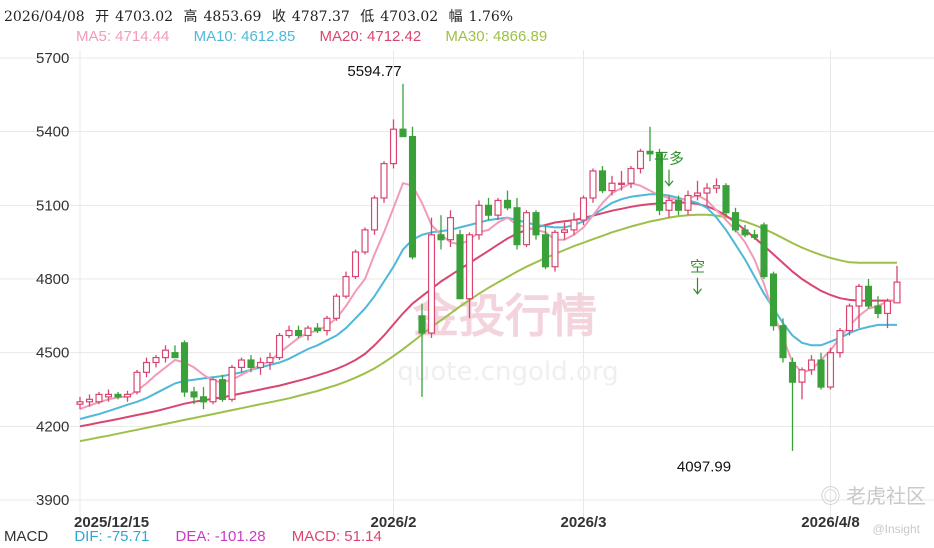 The image size is (934, 548). What do you see at coordinates (697, 267) in the screenshot?
I see `signal-label: 空` at bounding box center [697, 267].